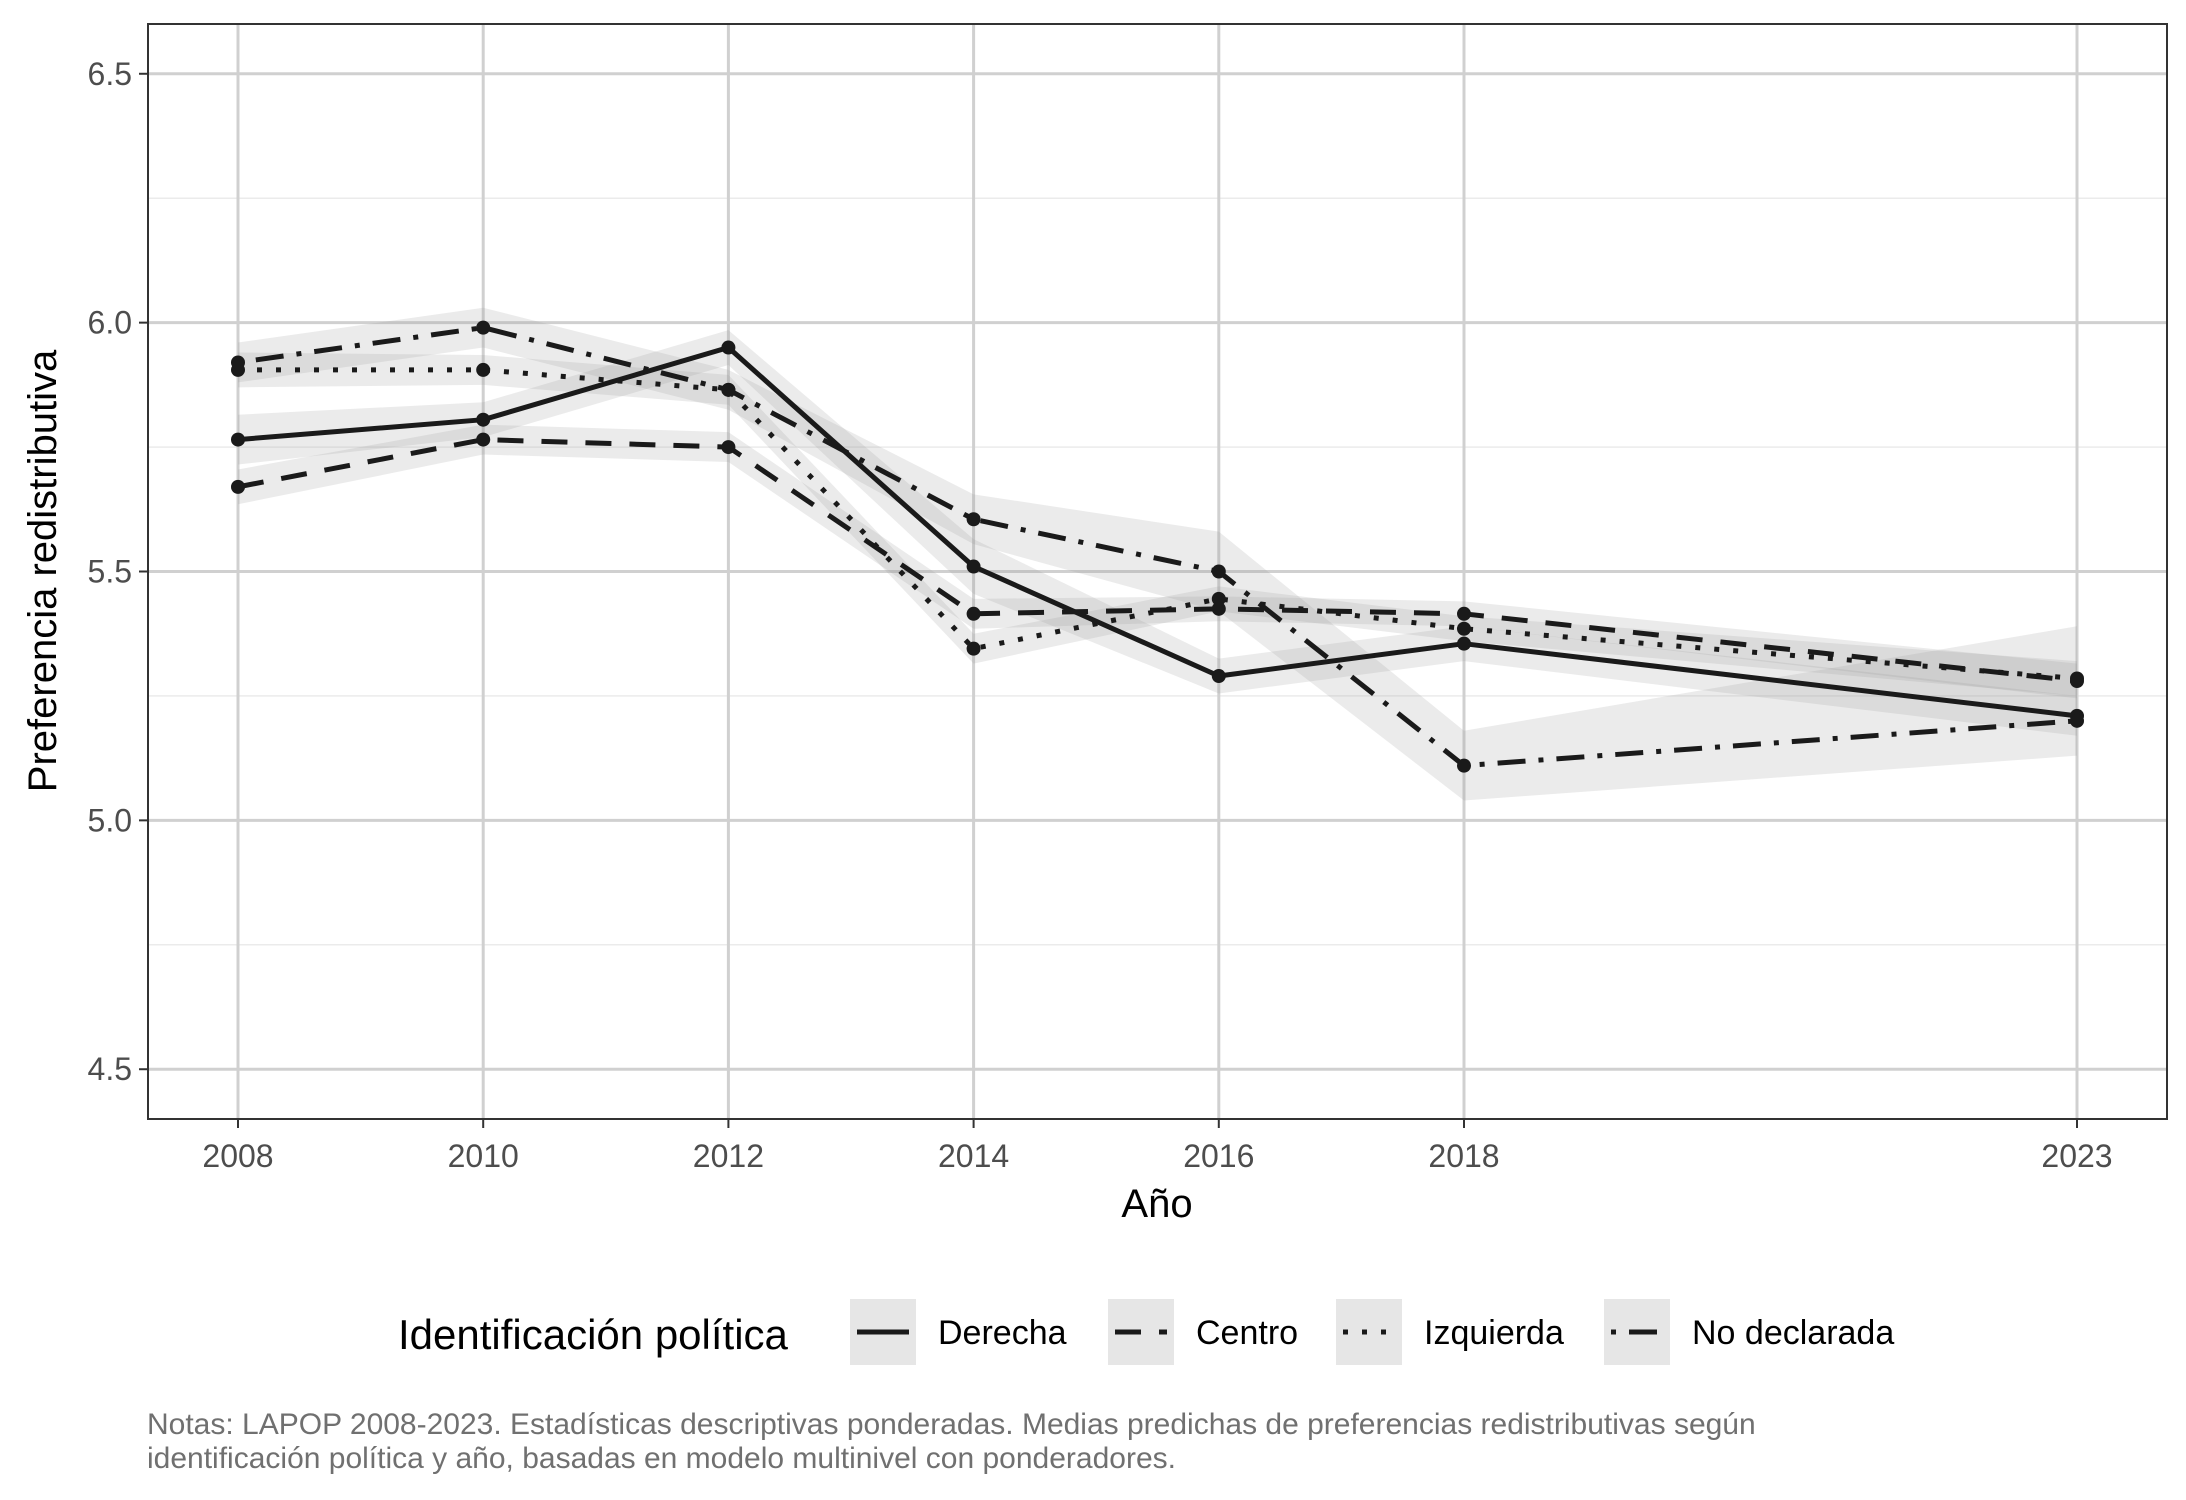  What do you see at coordinates (1157, 1146) in the screenshot?
I see `x-axis-ticks: 2008 2010 2012 2014 2016 2018 2023` at bounding box center [1157, 1146].